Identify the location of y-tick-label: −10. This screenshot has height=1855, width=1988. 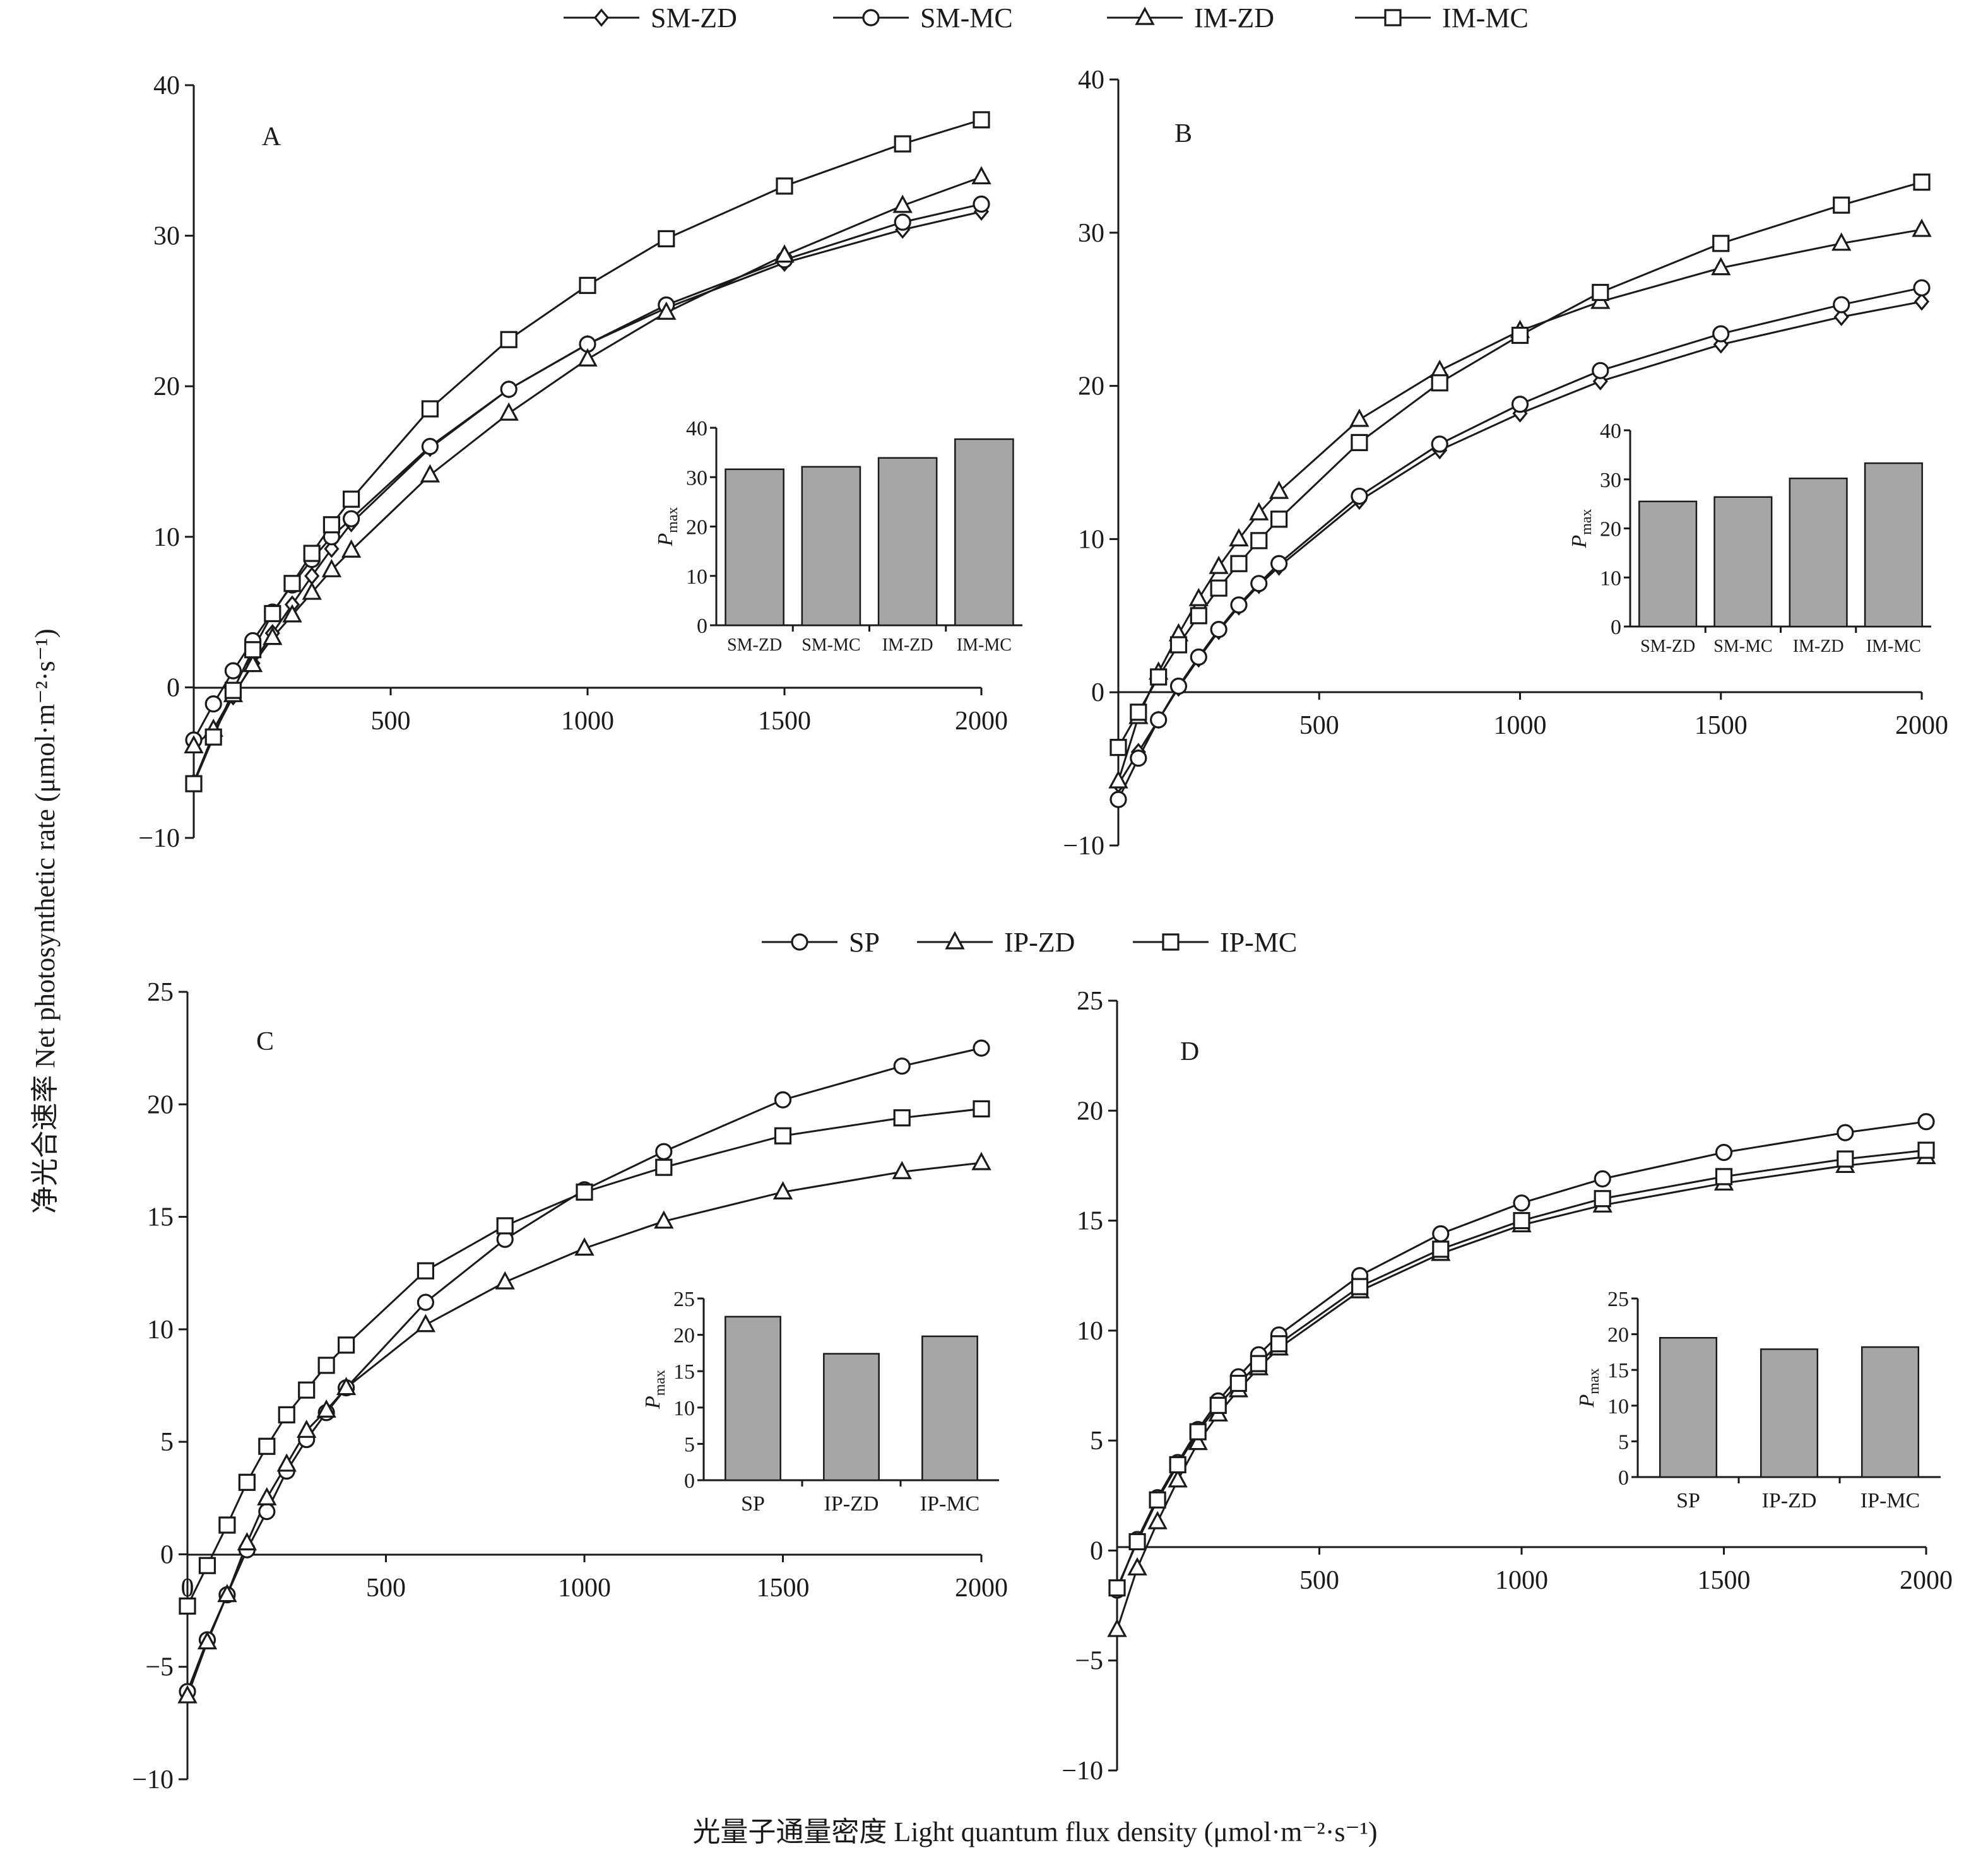
(1083, 846).